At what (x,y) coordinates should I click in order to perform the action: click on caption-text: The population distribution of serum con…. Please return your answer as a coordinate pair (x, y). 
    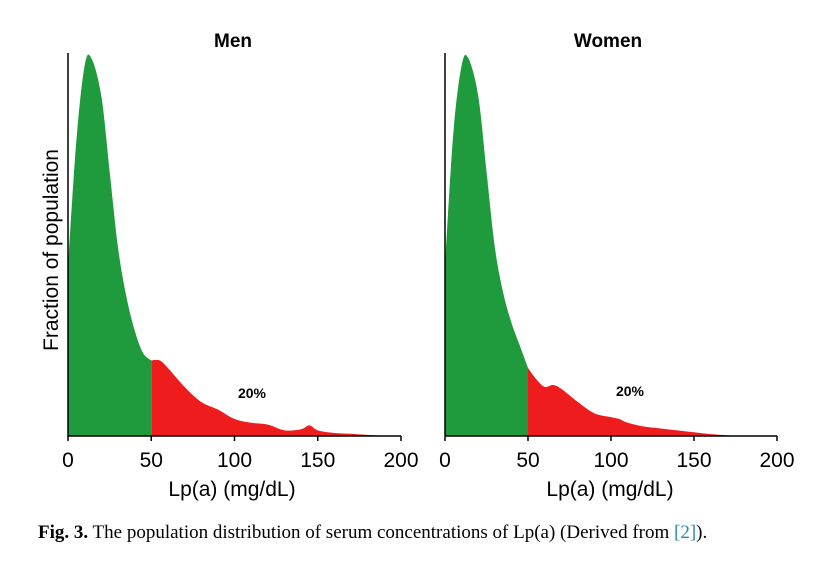
    Looking at the image, I should click on (381, 532).